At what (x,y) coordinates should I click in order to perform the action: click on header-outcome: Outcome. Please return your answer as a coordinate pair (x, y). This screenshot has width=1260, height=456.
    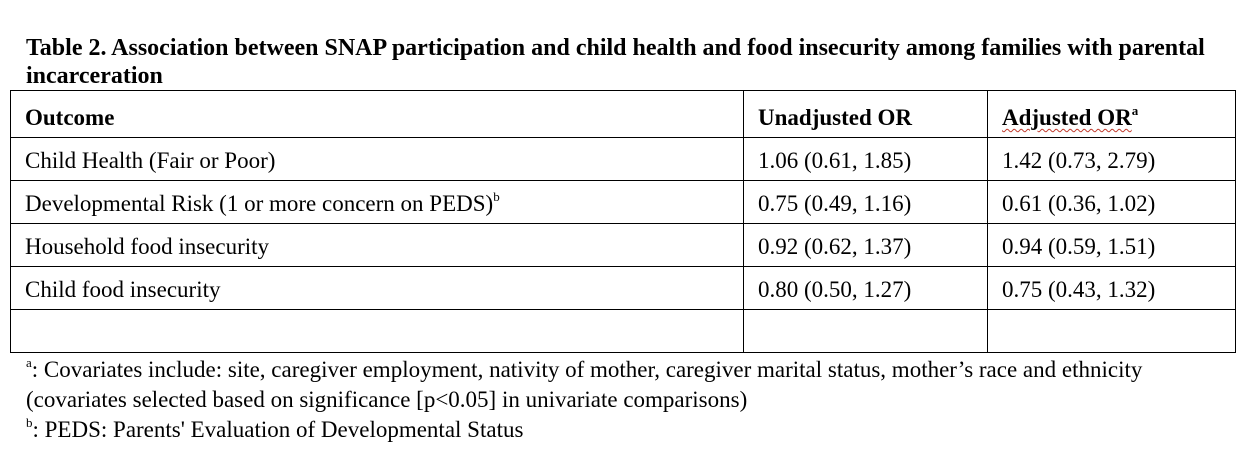
    Looking at the image, I should click on (377, 114).